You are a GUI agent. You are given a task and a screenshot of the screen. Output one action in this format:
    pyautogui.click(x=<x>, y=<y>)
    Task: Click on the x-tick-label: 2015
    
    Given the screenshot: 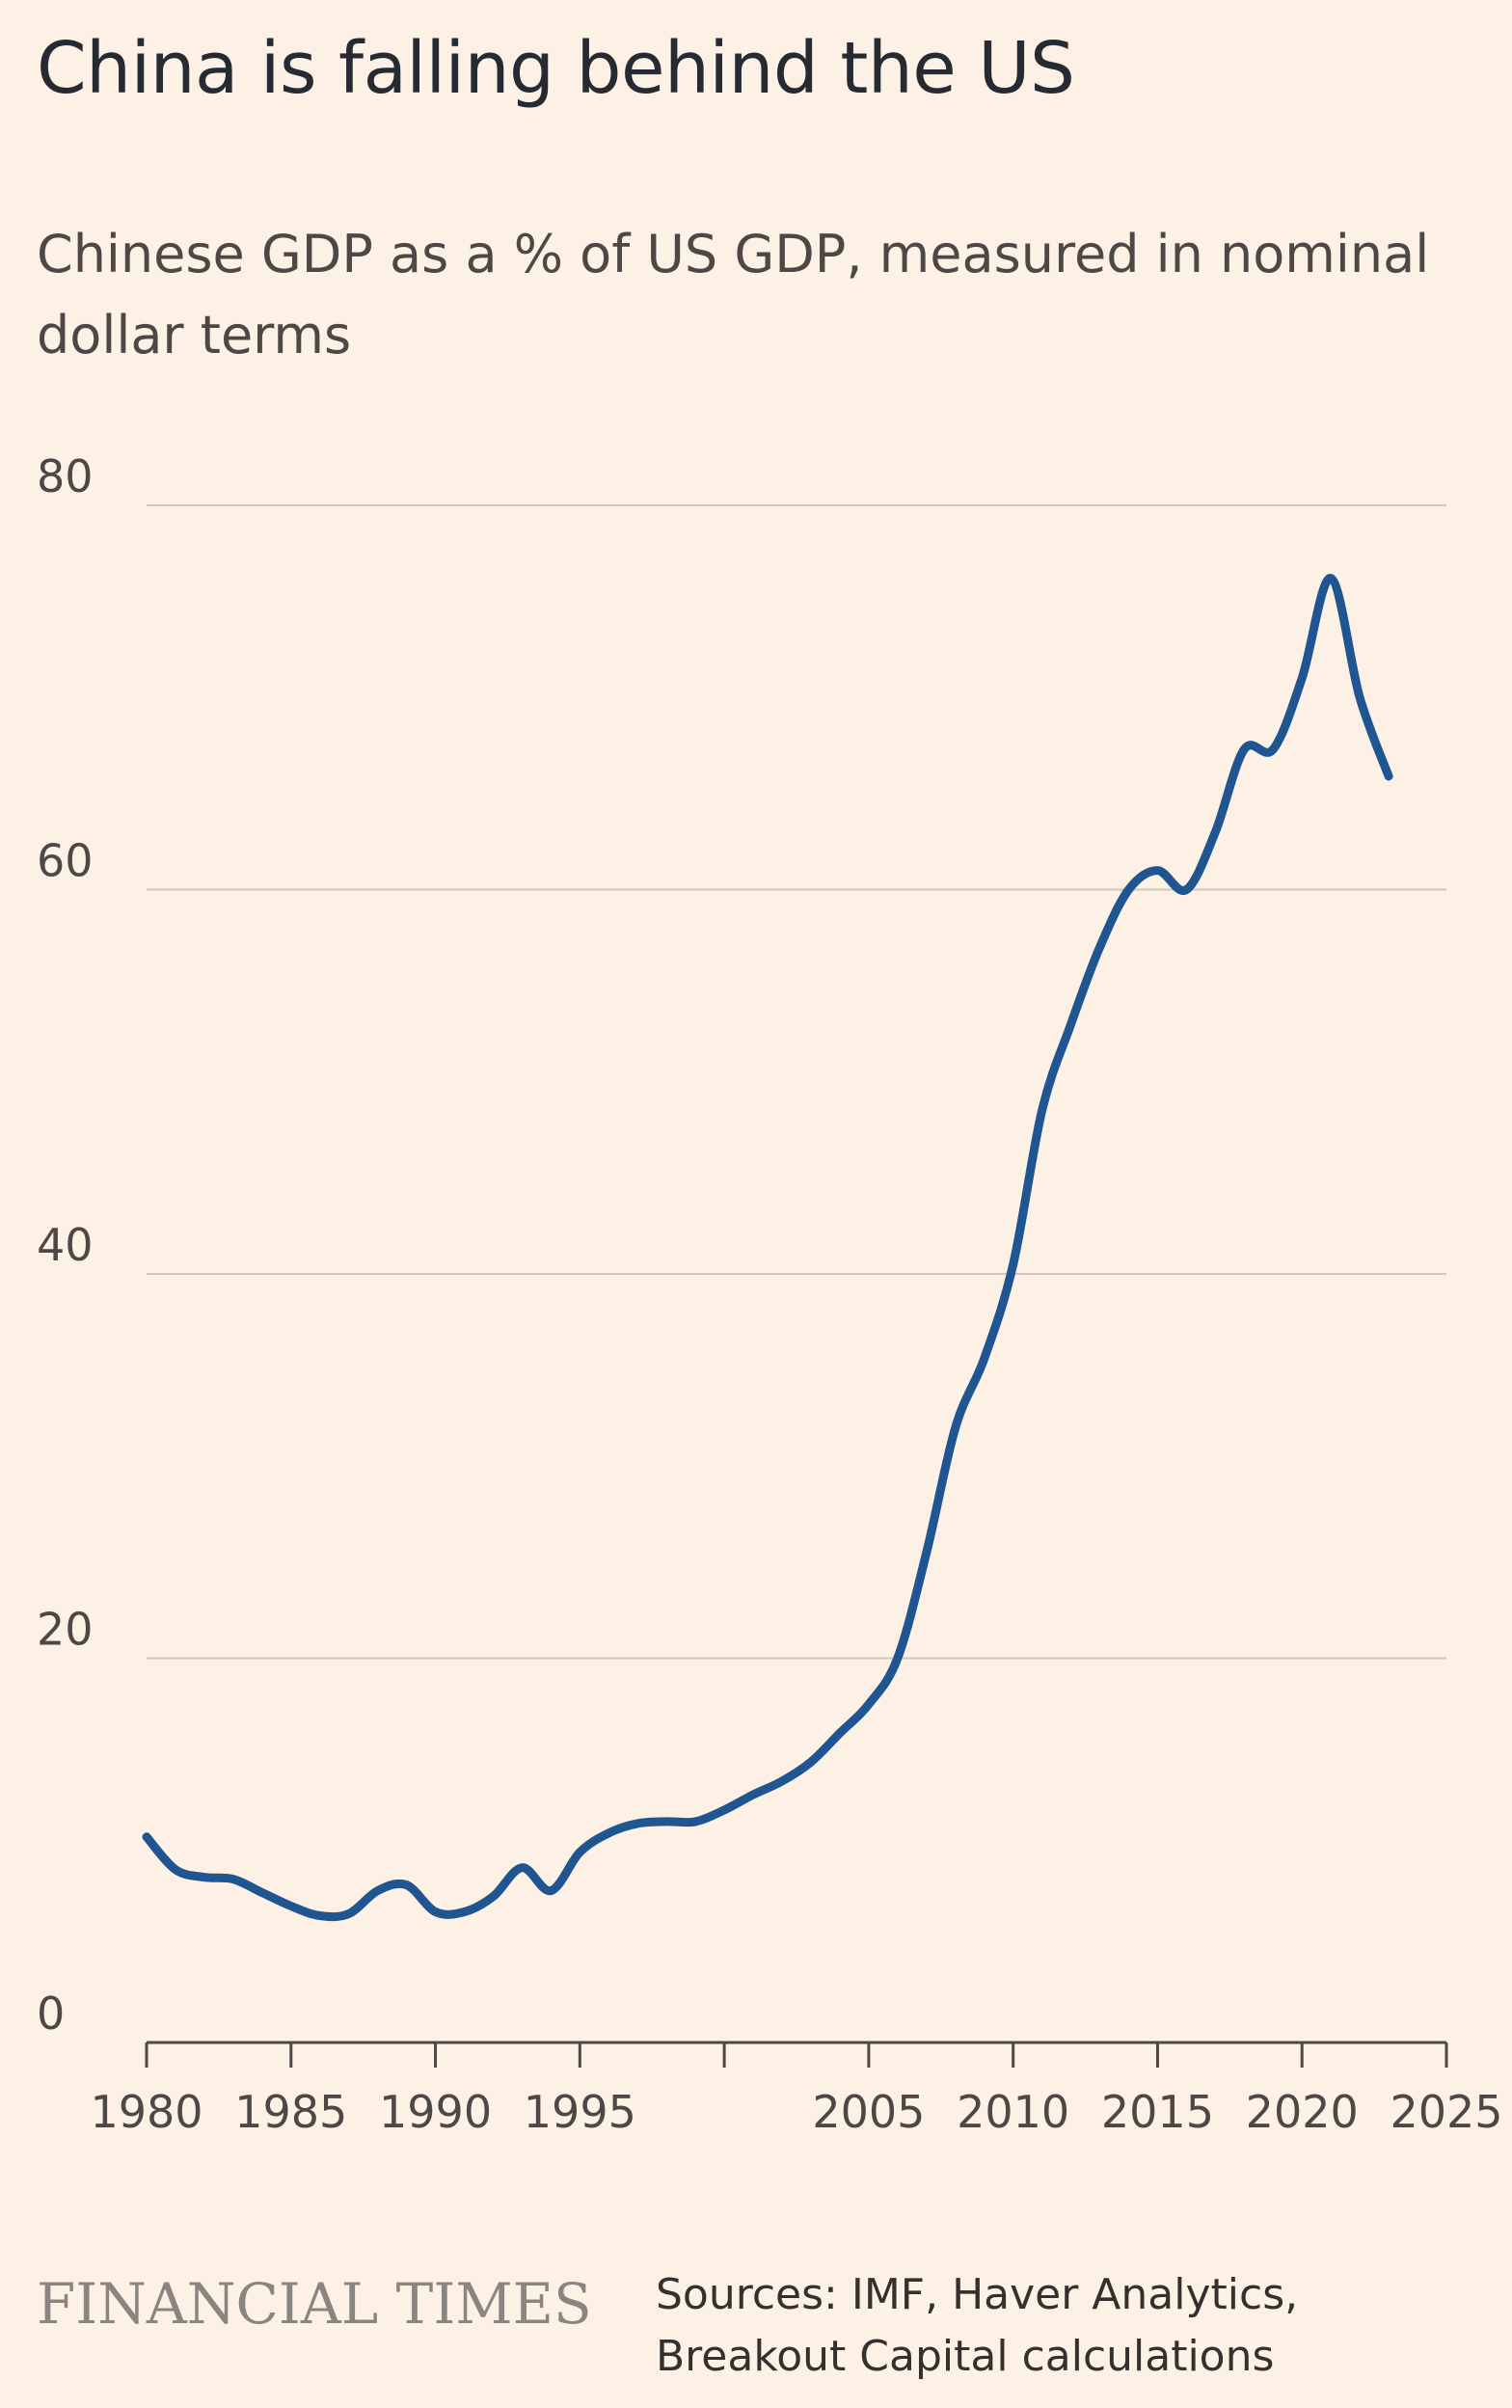 What is the action you would take?
    pyautogui.click(x=1157, y=2112)
    